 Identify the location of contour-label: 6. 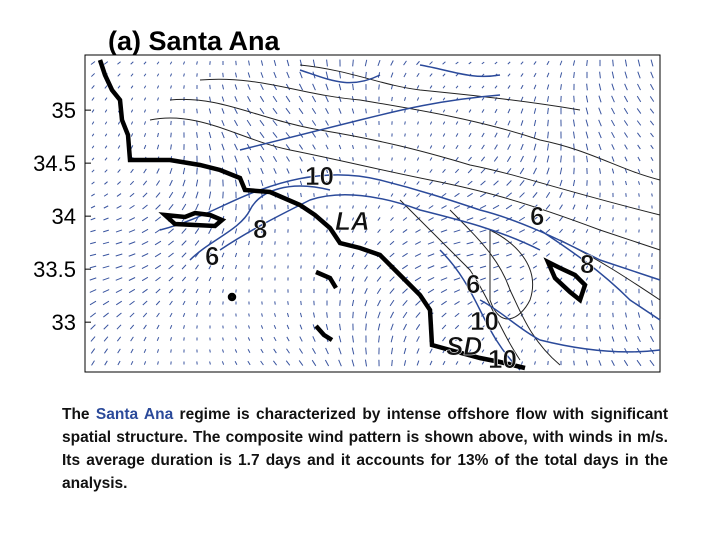
(212, 256).